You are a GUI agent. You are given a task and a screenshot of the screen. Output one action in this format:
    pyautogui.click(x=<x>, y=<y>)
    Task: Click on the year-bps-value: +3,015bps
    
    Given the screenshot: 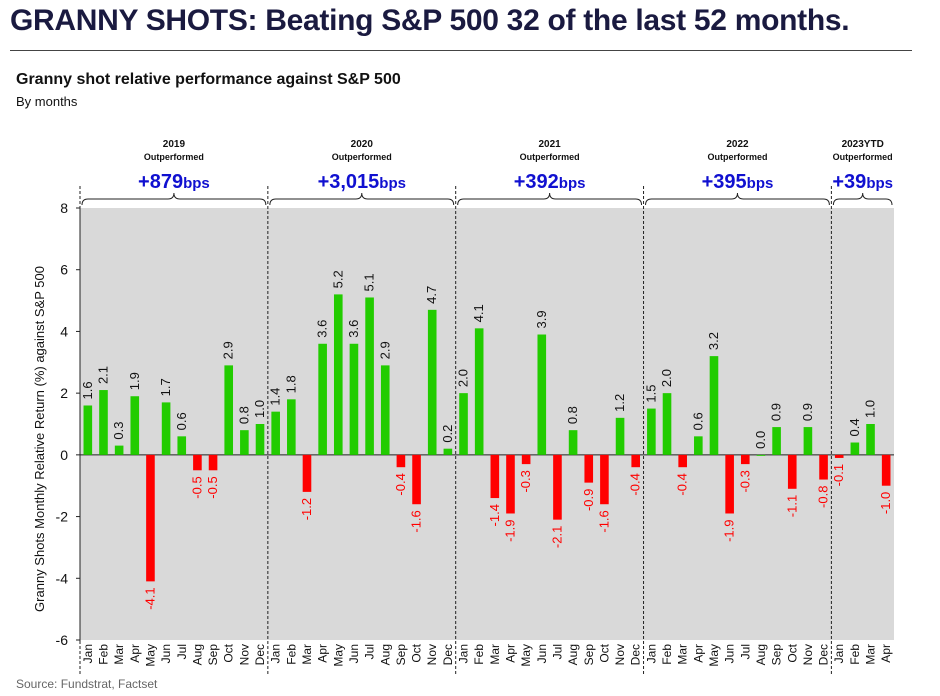 What is the action you would take?
    pyautogui.click(x=362, y=182)
    